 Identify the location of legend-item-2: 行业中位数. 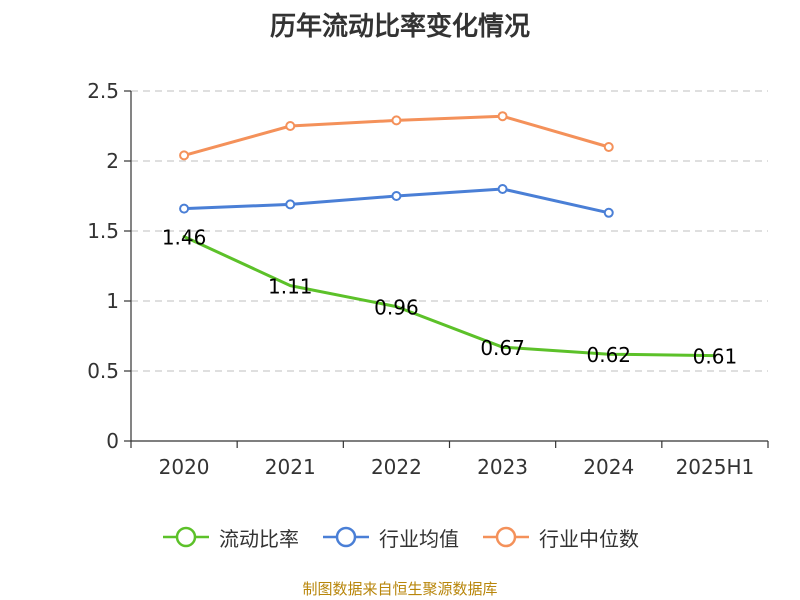
(560, 537).